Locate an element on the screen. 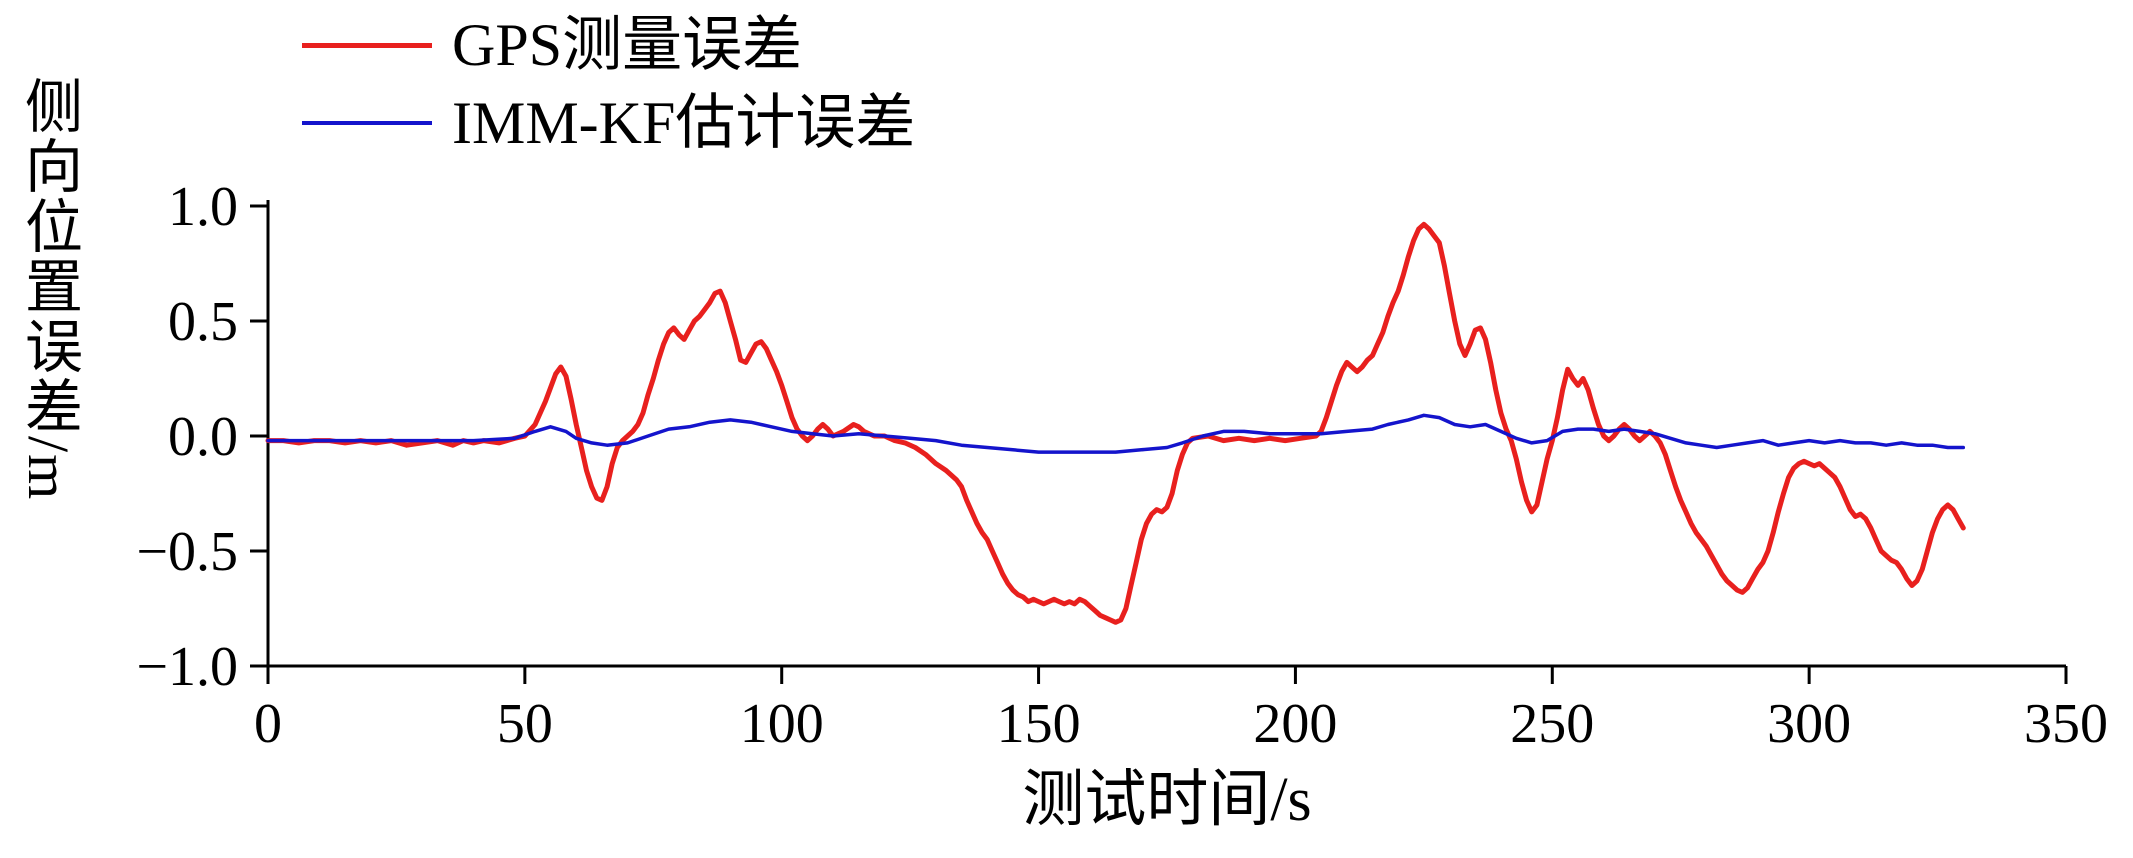 The image size is (2133, 858). x-tick-label: 250 is located at coordinates (1552, 724).